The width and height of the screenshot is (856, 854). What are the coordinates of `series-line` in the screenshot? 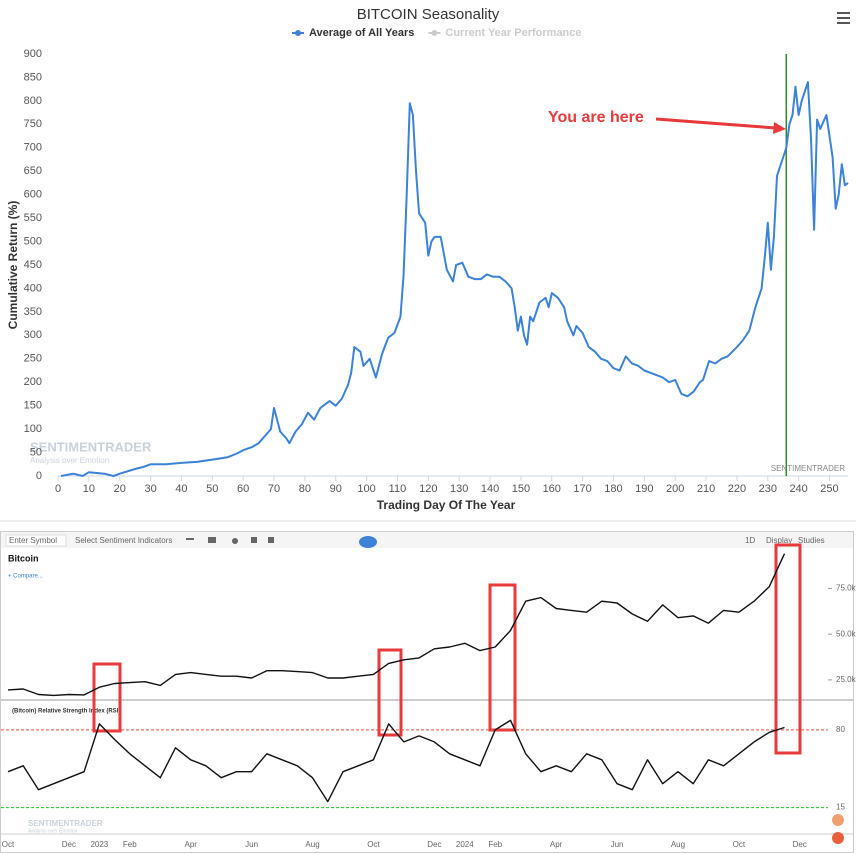 It's located at (396, 761).